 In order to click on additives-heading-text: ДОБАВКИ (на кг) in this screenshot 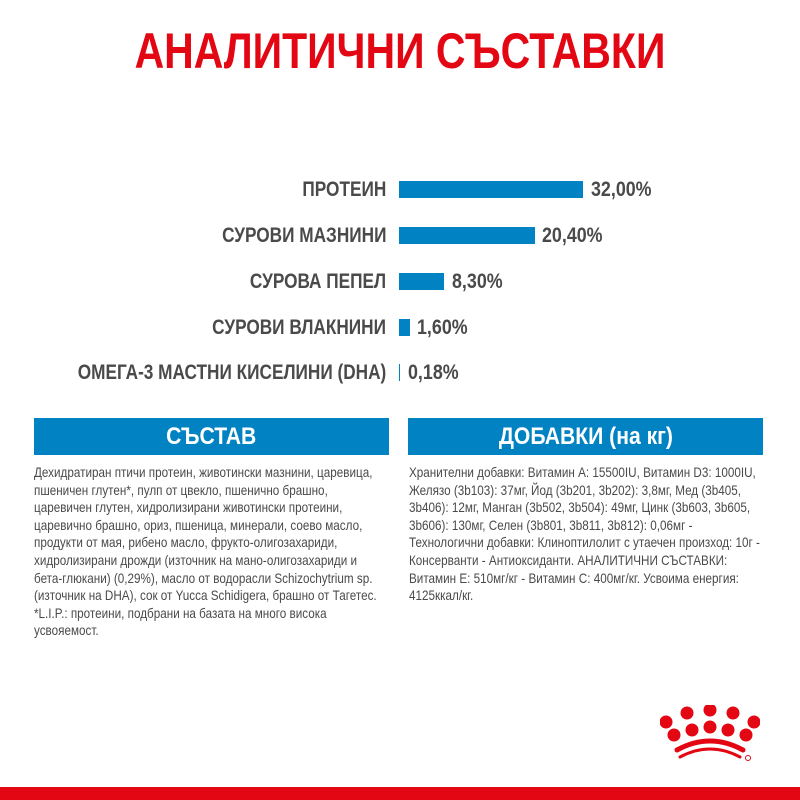, I will do `click(585, 436)`.